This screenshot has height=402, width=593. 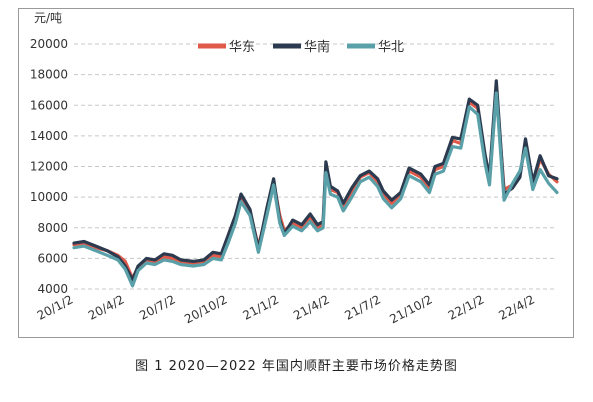 What do you see at coordinates (391, 47) in the screenshot?
I see `legend-label-3: 华北` at bounding box center [391, 47].